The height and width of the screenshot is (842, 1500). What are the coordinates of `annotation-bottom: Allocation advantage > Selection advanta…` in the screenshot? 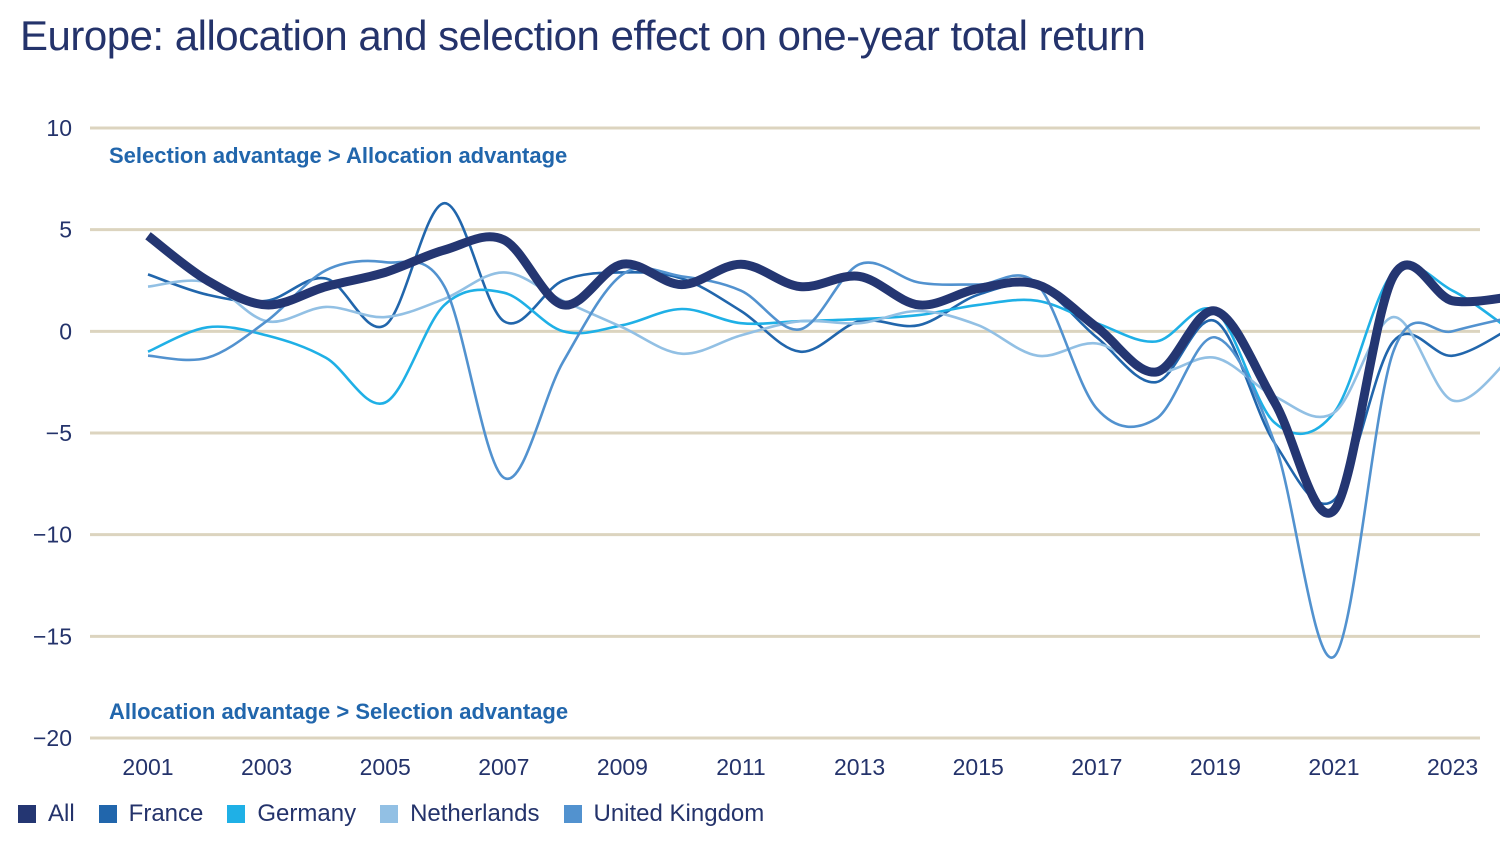 It's located at (338, 711).